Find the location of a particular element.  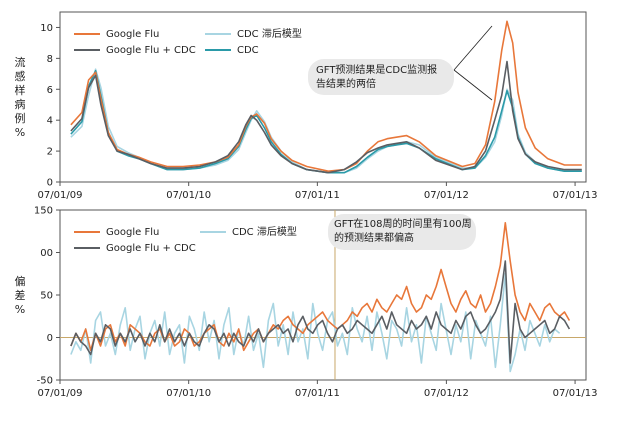

y-tick-label: 4 is located at coordinates (50, 121).